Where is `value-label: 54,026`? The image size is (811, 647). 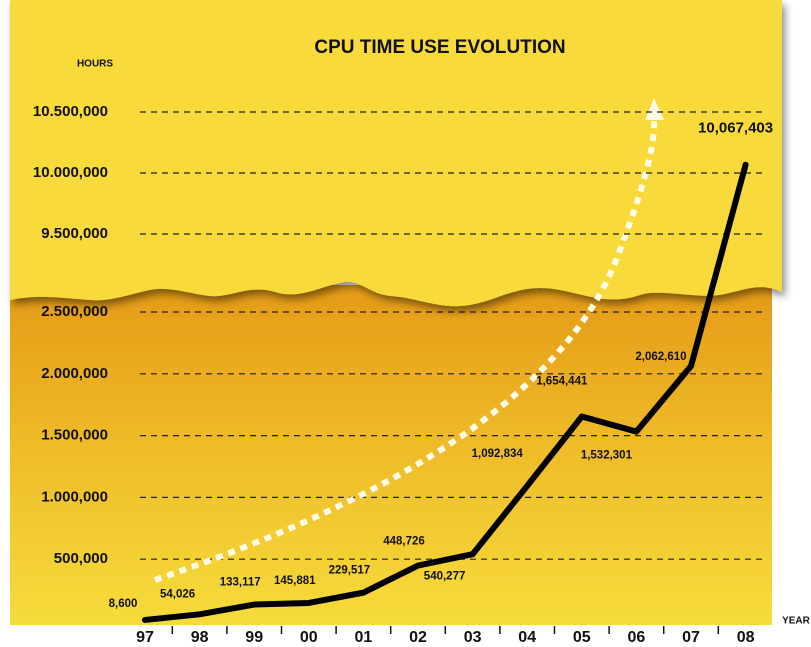 value-label: 54,026 is located at coordinates (177, 594).